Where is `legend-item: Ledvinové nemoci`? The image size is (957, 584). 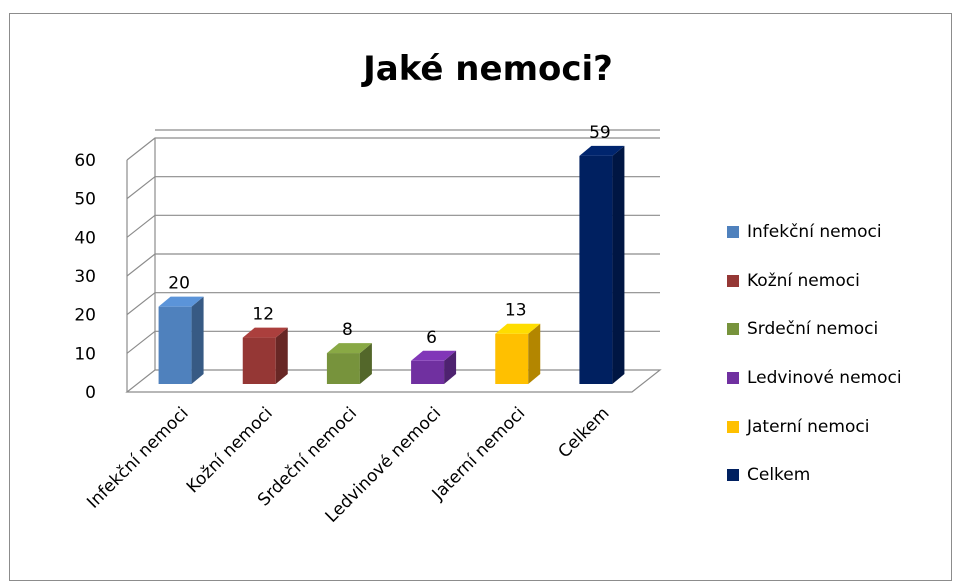
legend-item: Ledvinové nemoci is located at coordinates (839, 378).